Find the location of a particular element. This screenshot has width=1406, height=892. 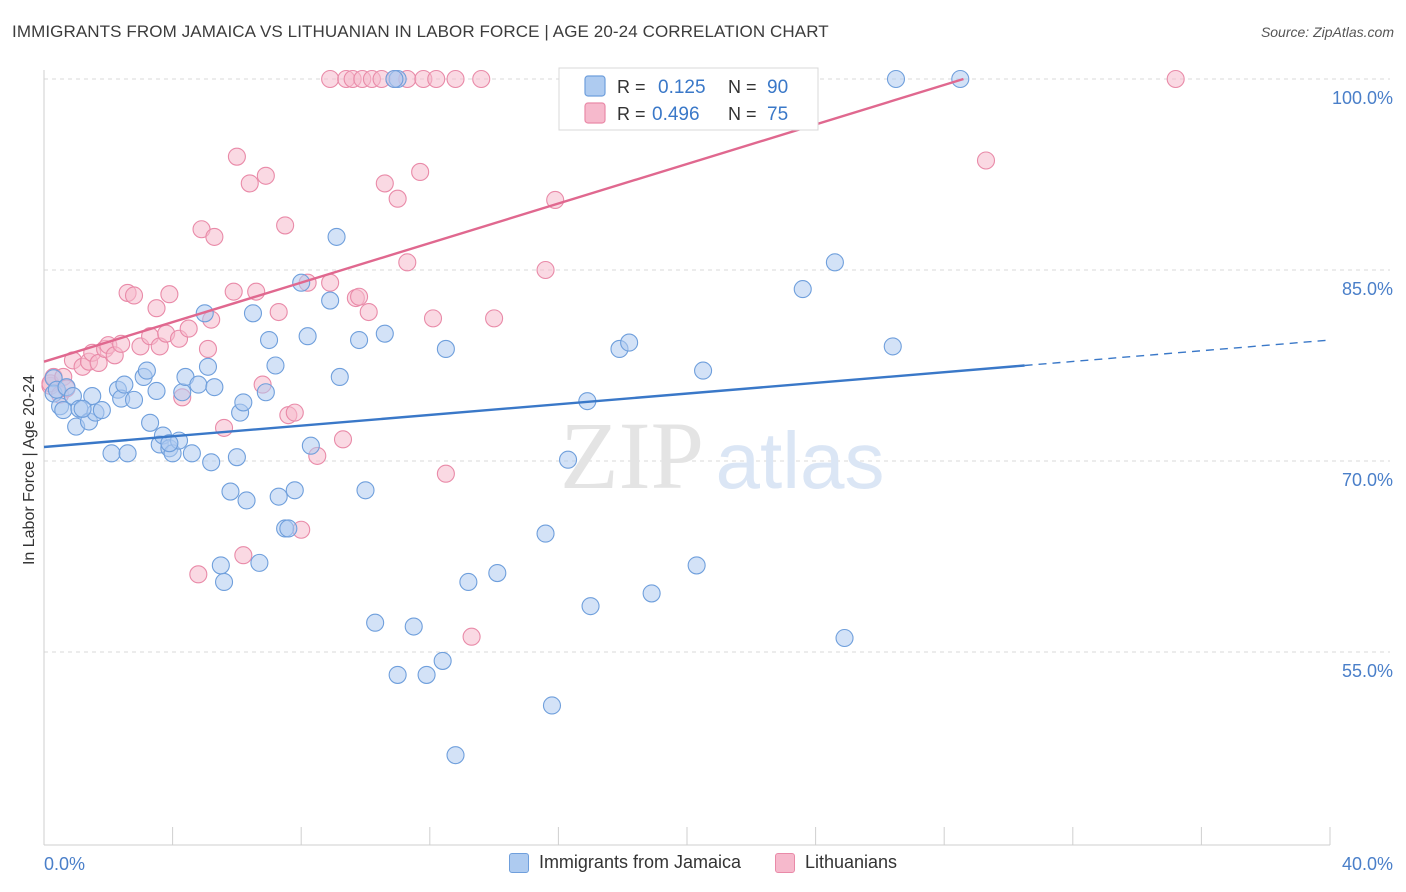

source-label: Source: ZipAtlas.com is located at coordinates (1327, 32).